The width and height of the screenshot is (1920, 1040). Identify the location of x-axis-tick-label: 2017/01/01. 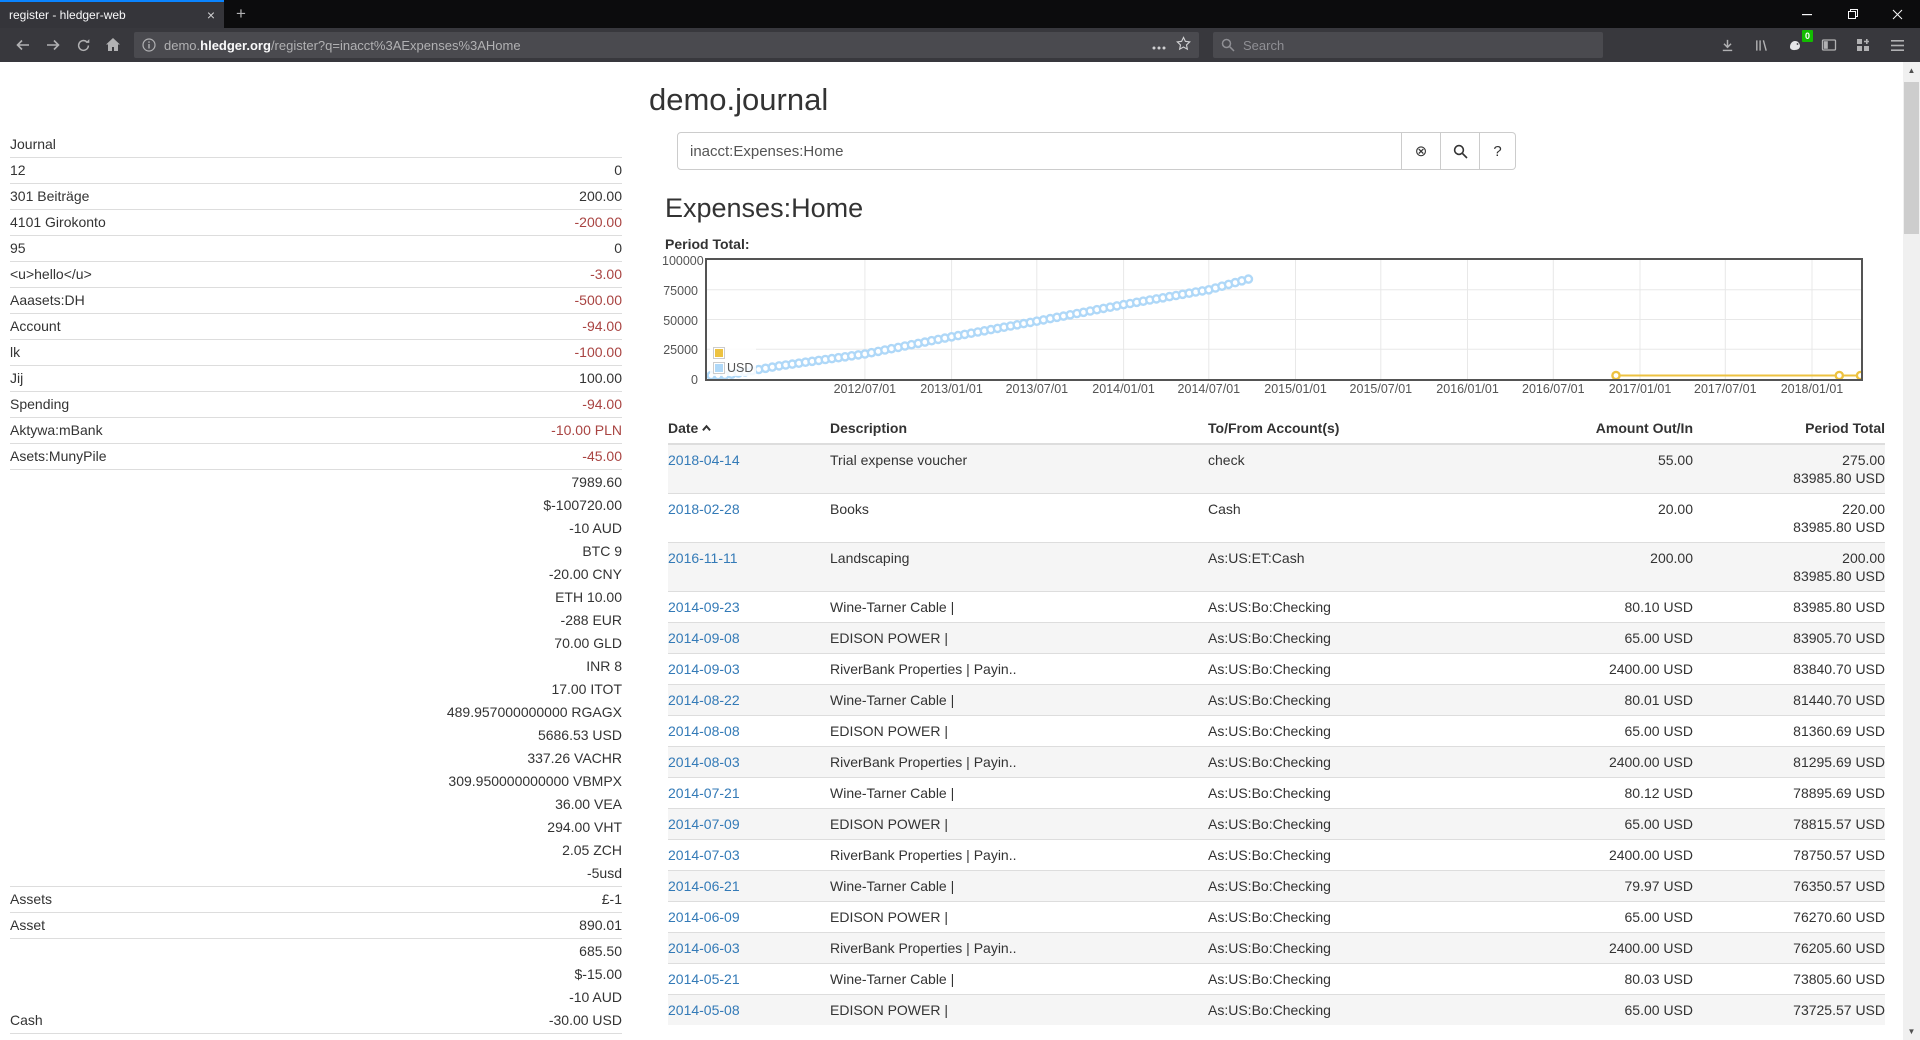
(1640, 389).